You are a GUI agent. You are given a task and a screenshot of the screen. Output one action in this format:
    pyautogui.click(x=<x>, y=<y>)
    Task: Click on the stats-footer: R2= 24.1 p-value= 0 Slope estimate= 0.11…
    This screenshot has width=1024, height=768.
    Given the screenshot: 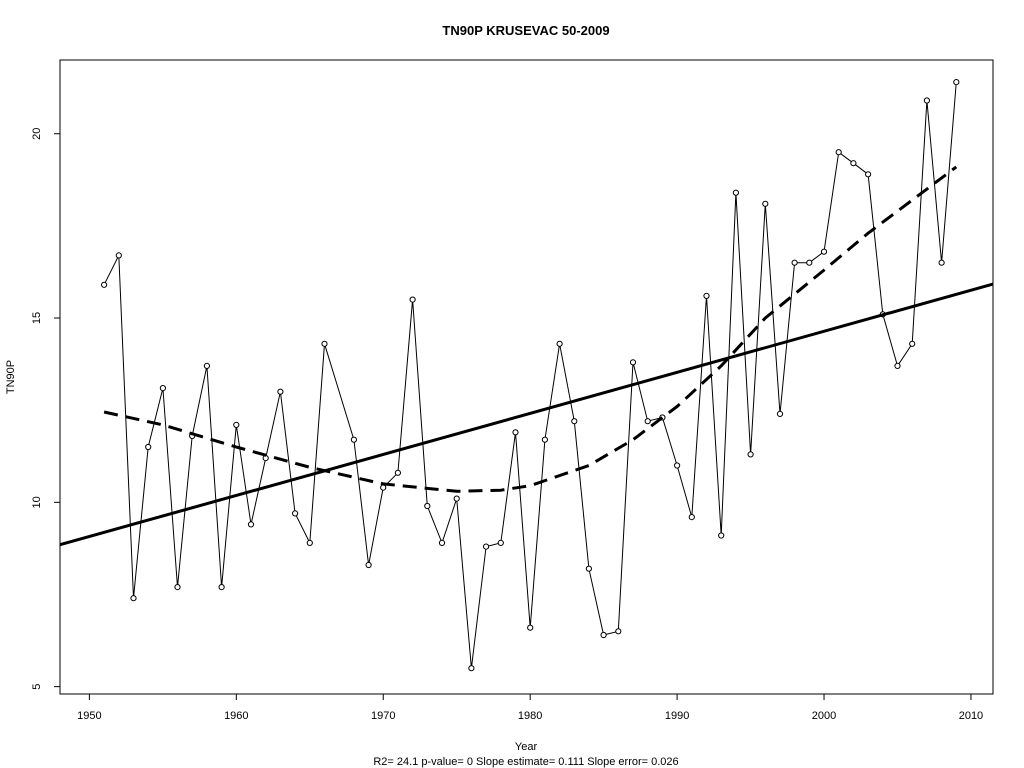 What is the action you would take?
    pyautogui.click(x=525, y=762)
    